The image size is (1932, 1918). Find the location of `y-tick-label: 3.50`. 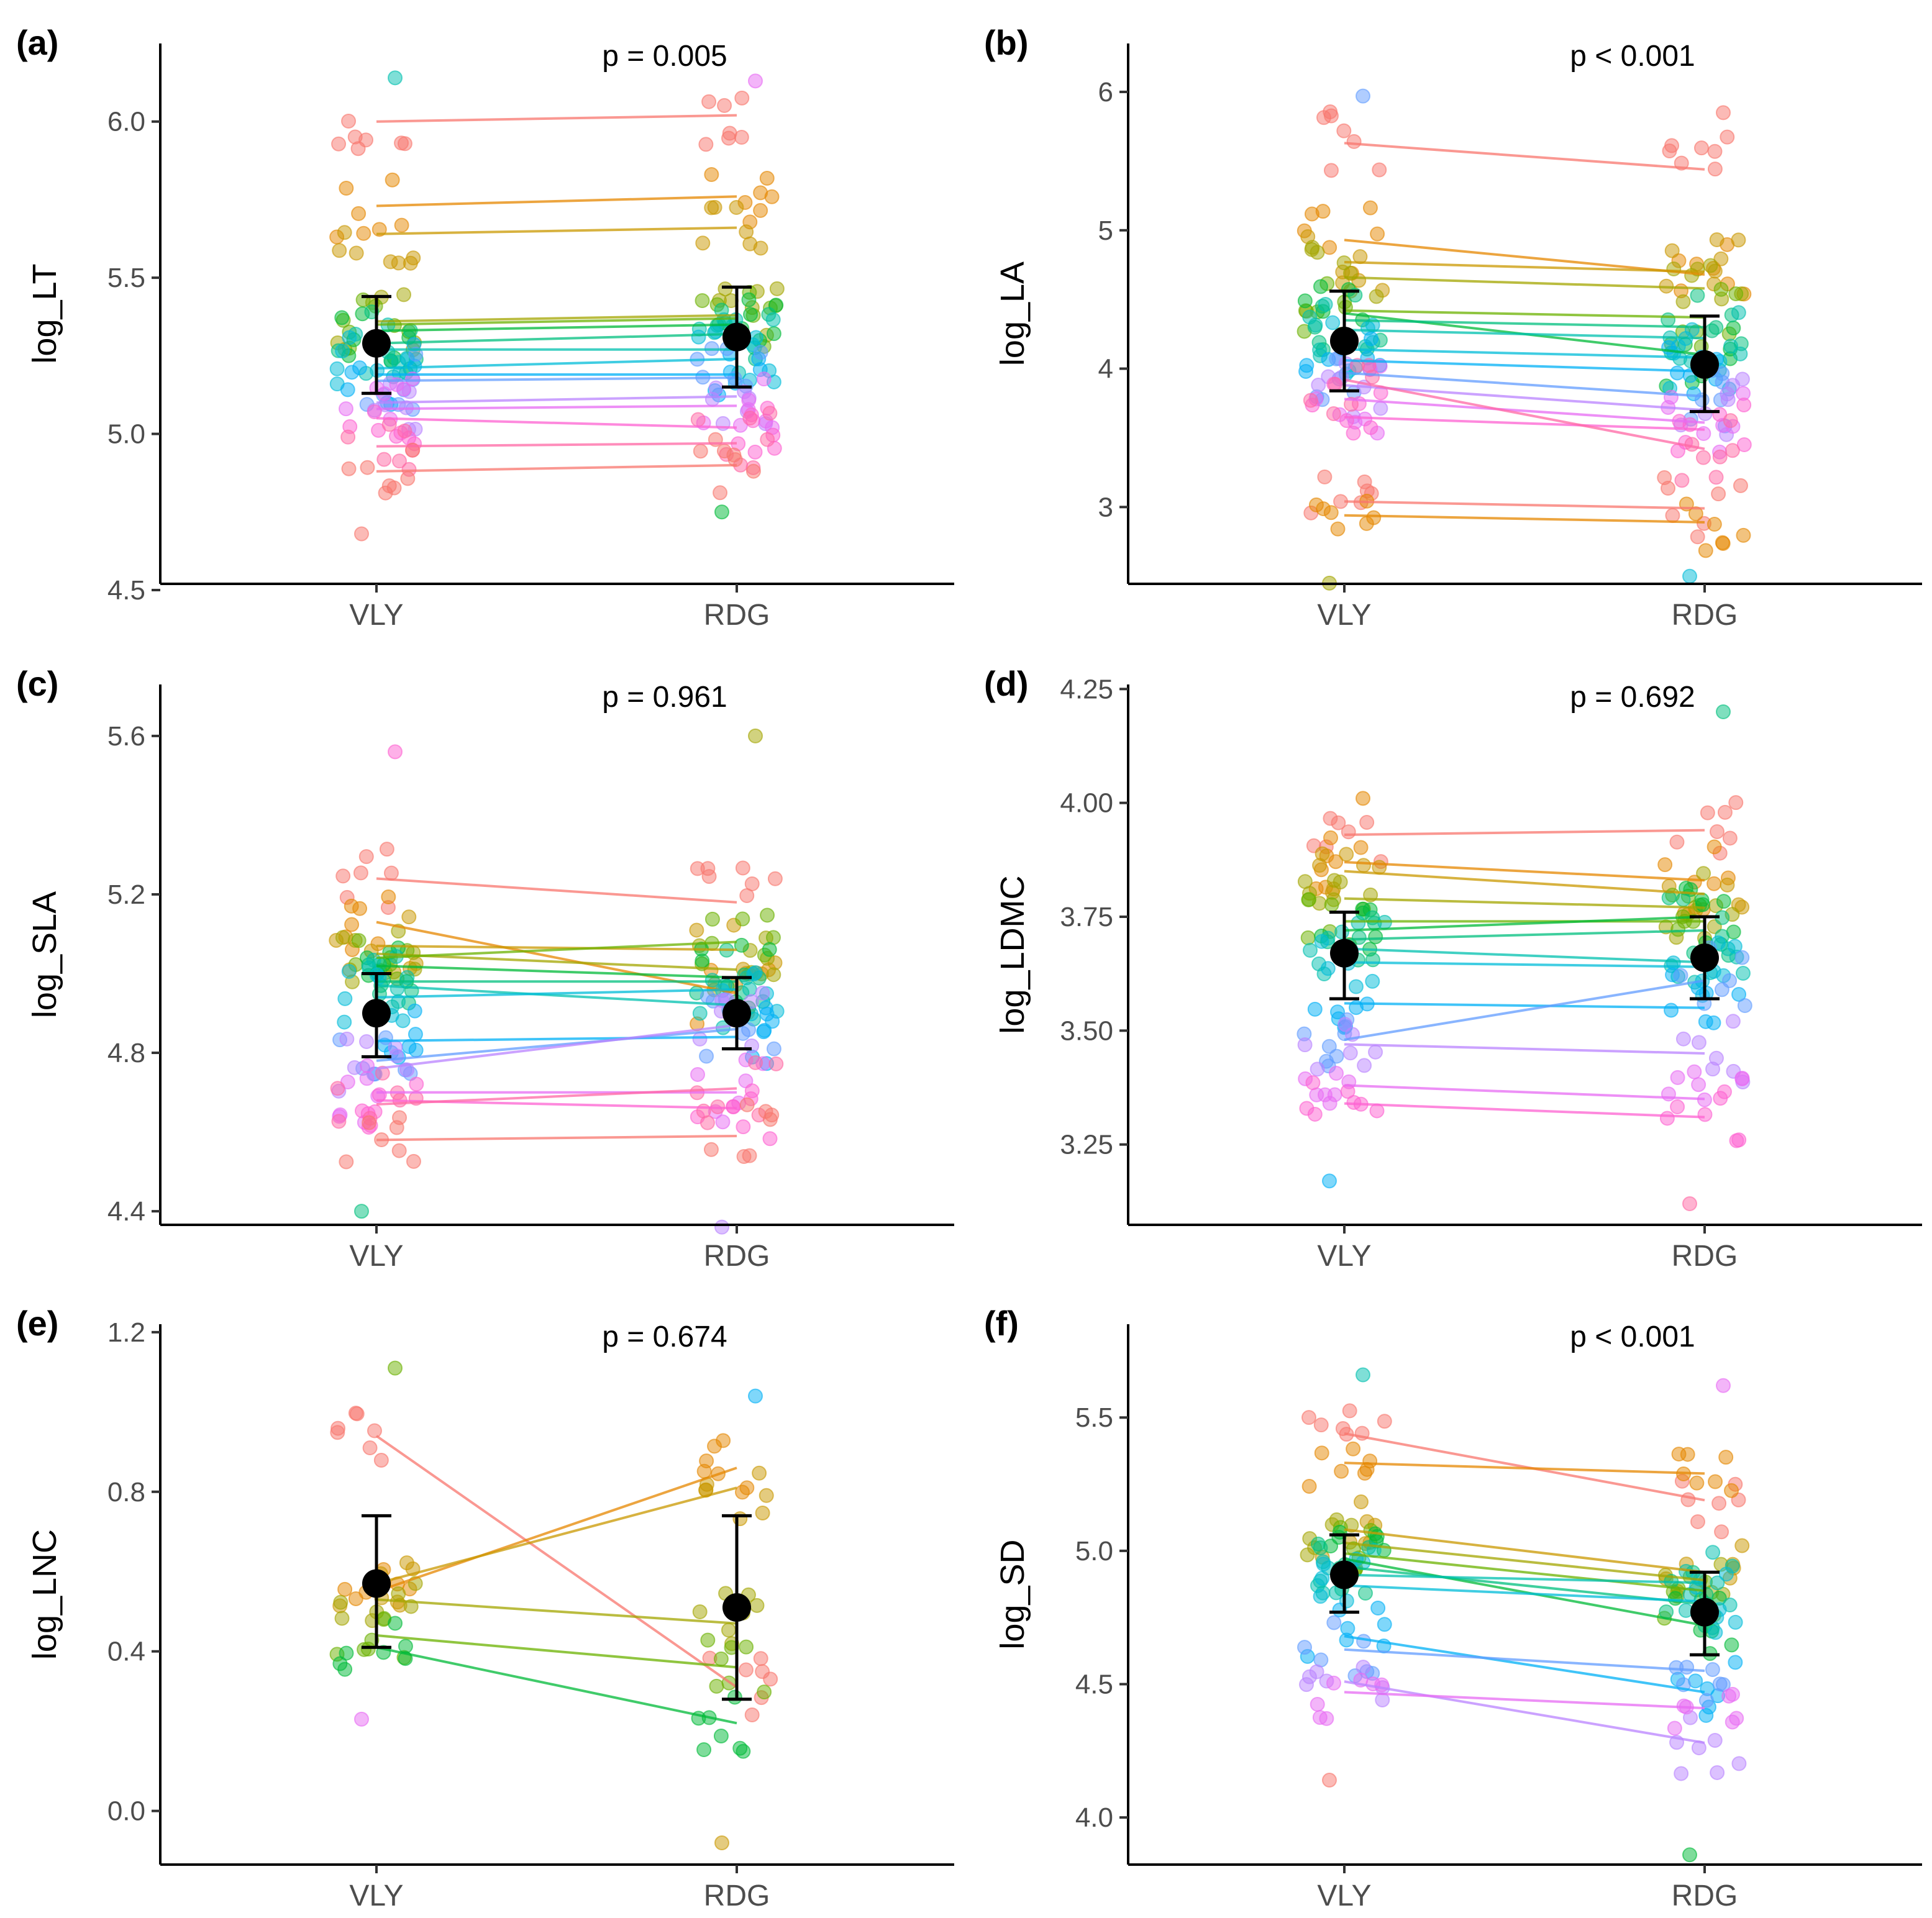

y-tick-label: 3.50 is located at coordinates (1086, 1031).